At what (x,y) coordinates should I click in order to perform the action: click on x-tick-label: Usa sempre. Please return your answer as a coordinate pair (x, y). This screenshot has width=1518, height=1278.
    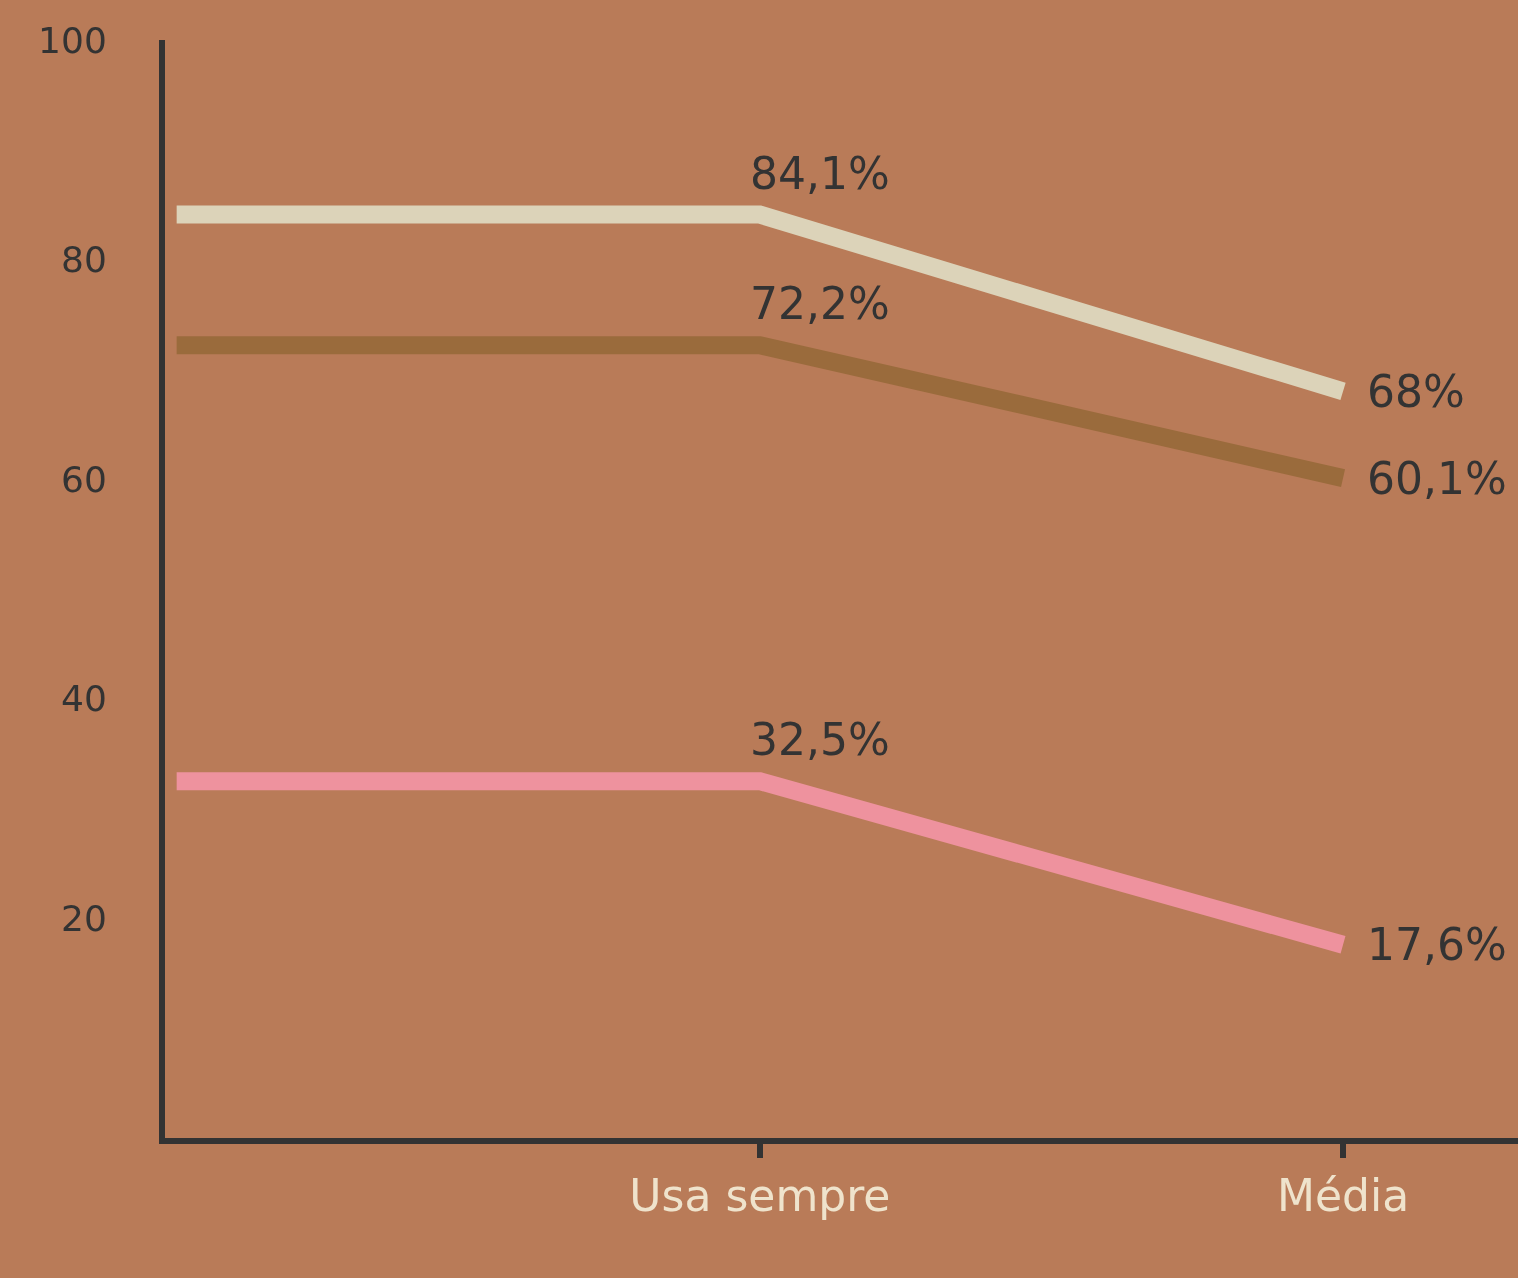
    Looking at the image, I should click on (760, 1195).